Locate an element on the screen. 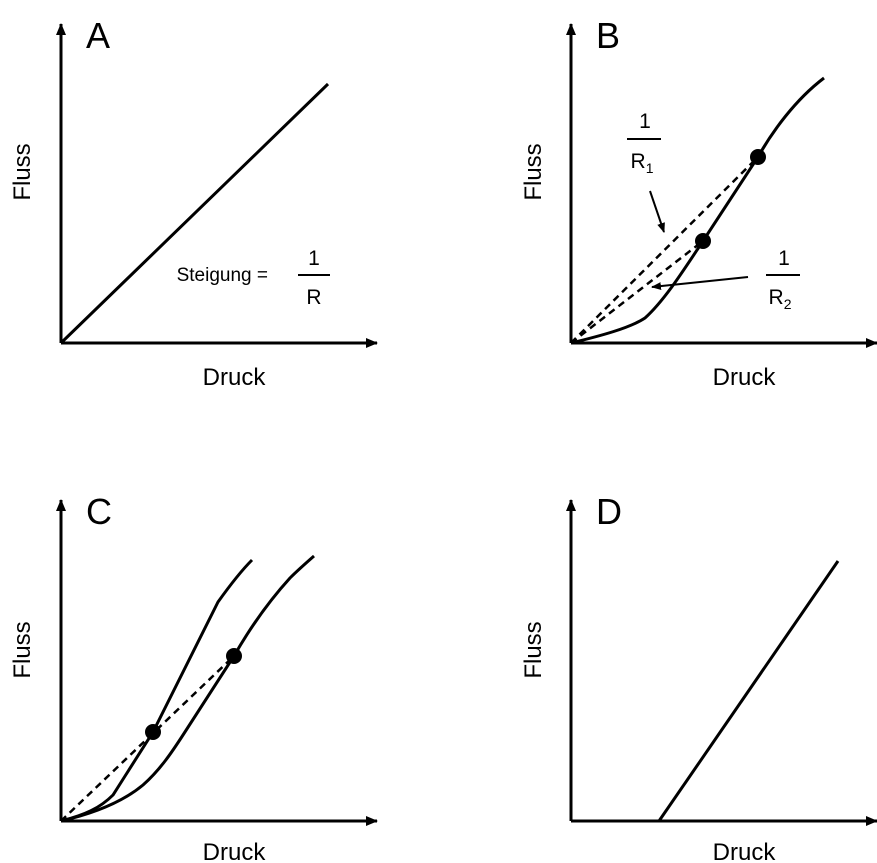  slope-fraction-numerator: 1 is located at coordinates (314, 258).